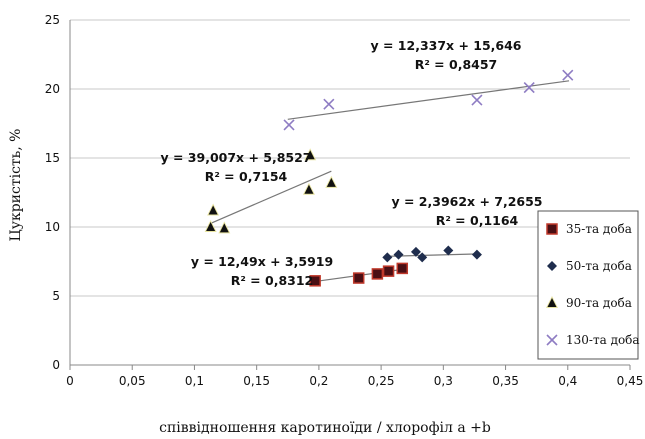  I want to click on y-tick-label: 10, so click(52, 227).